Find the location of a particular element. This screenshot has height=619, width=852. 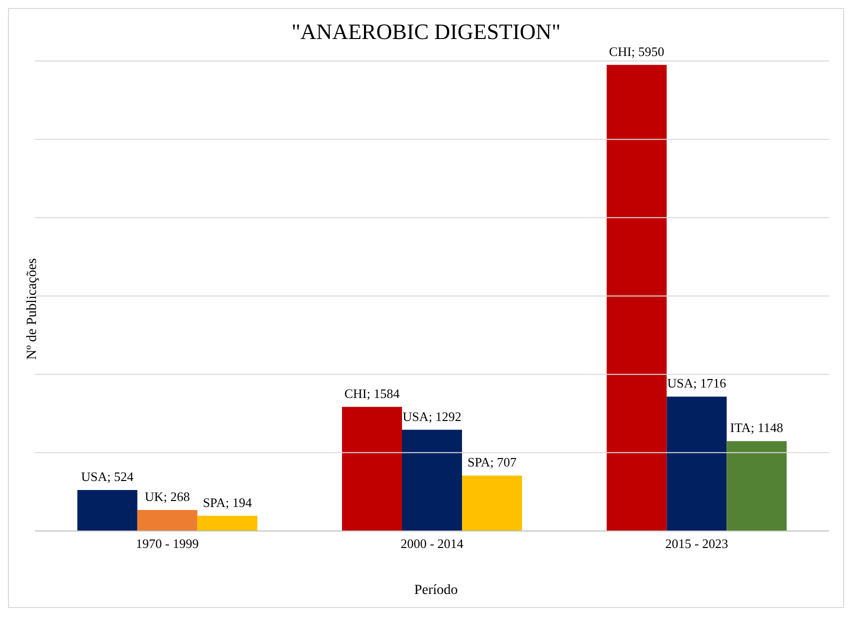

data-label: SPA; 707 is located at coordinates (493, 462).